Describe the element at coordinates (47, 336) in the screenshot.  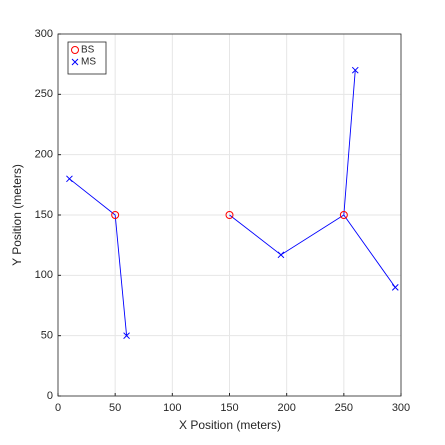
I see `y-tick-label: 50` at that location.